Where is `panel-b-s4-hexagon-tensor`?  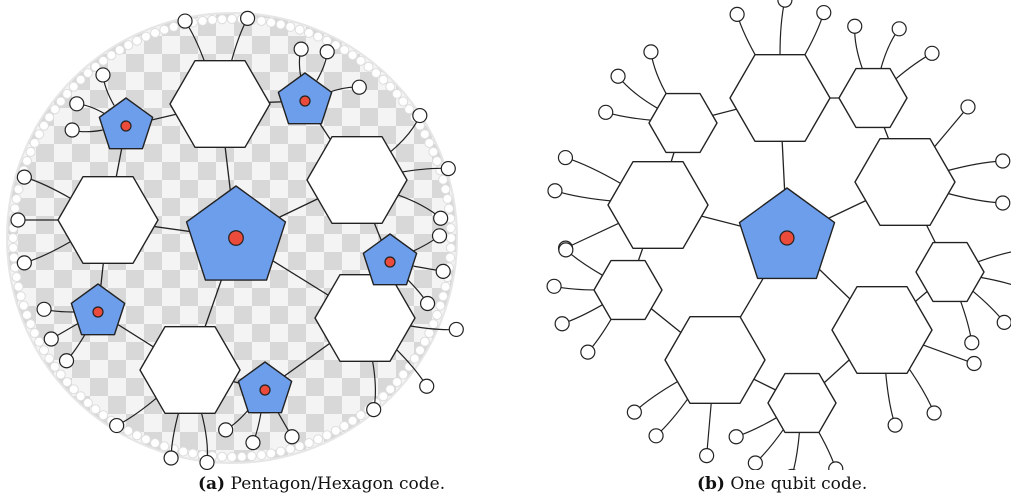
panel-b-s4-hexagon-tensor is located at coordinates (802, 403).